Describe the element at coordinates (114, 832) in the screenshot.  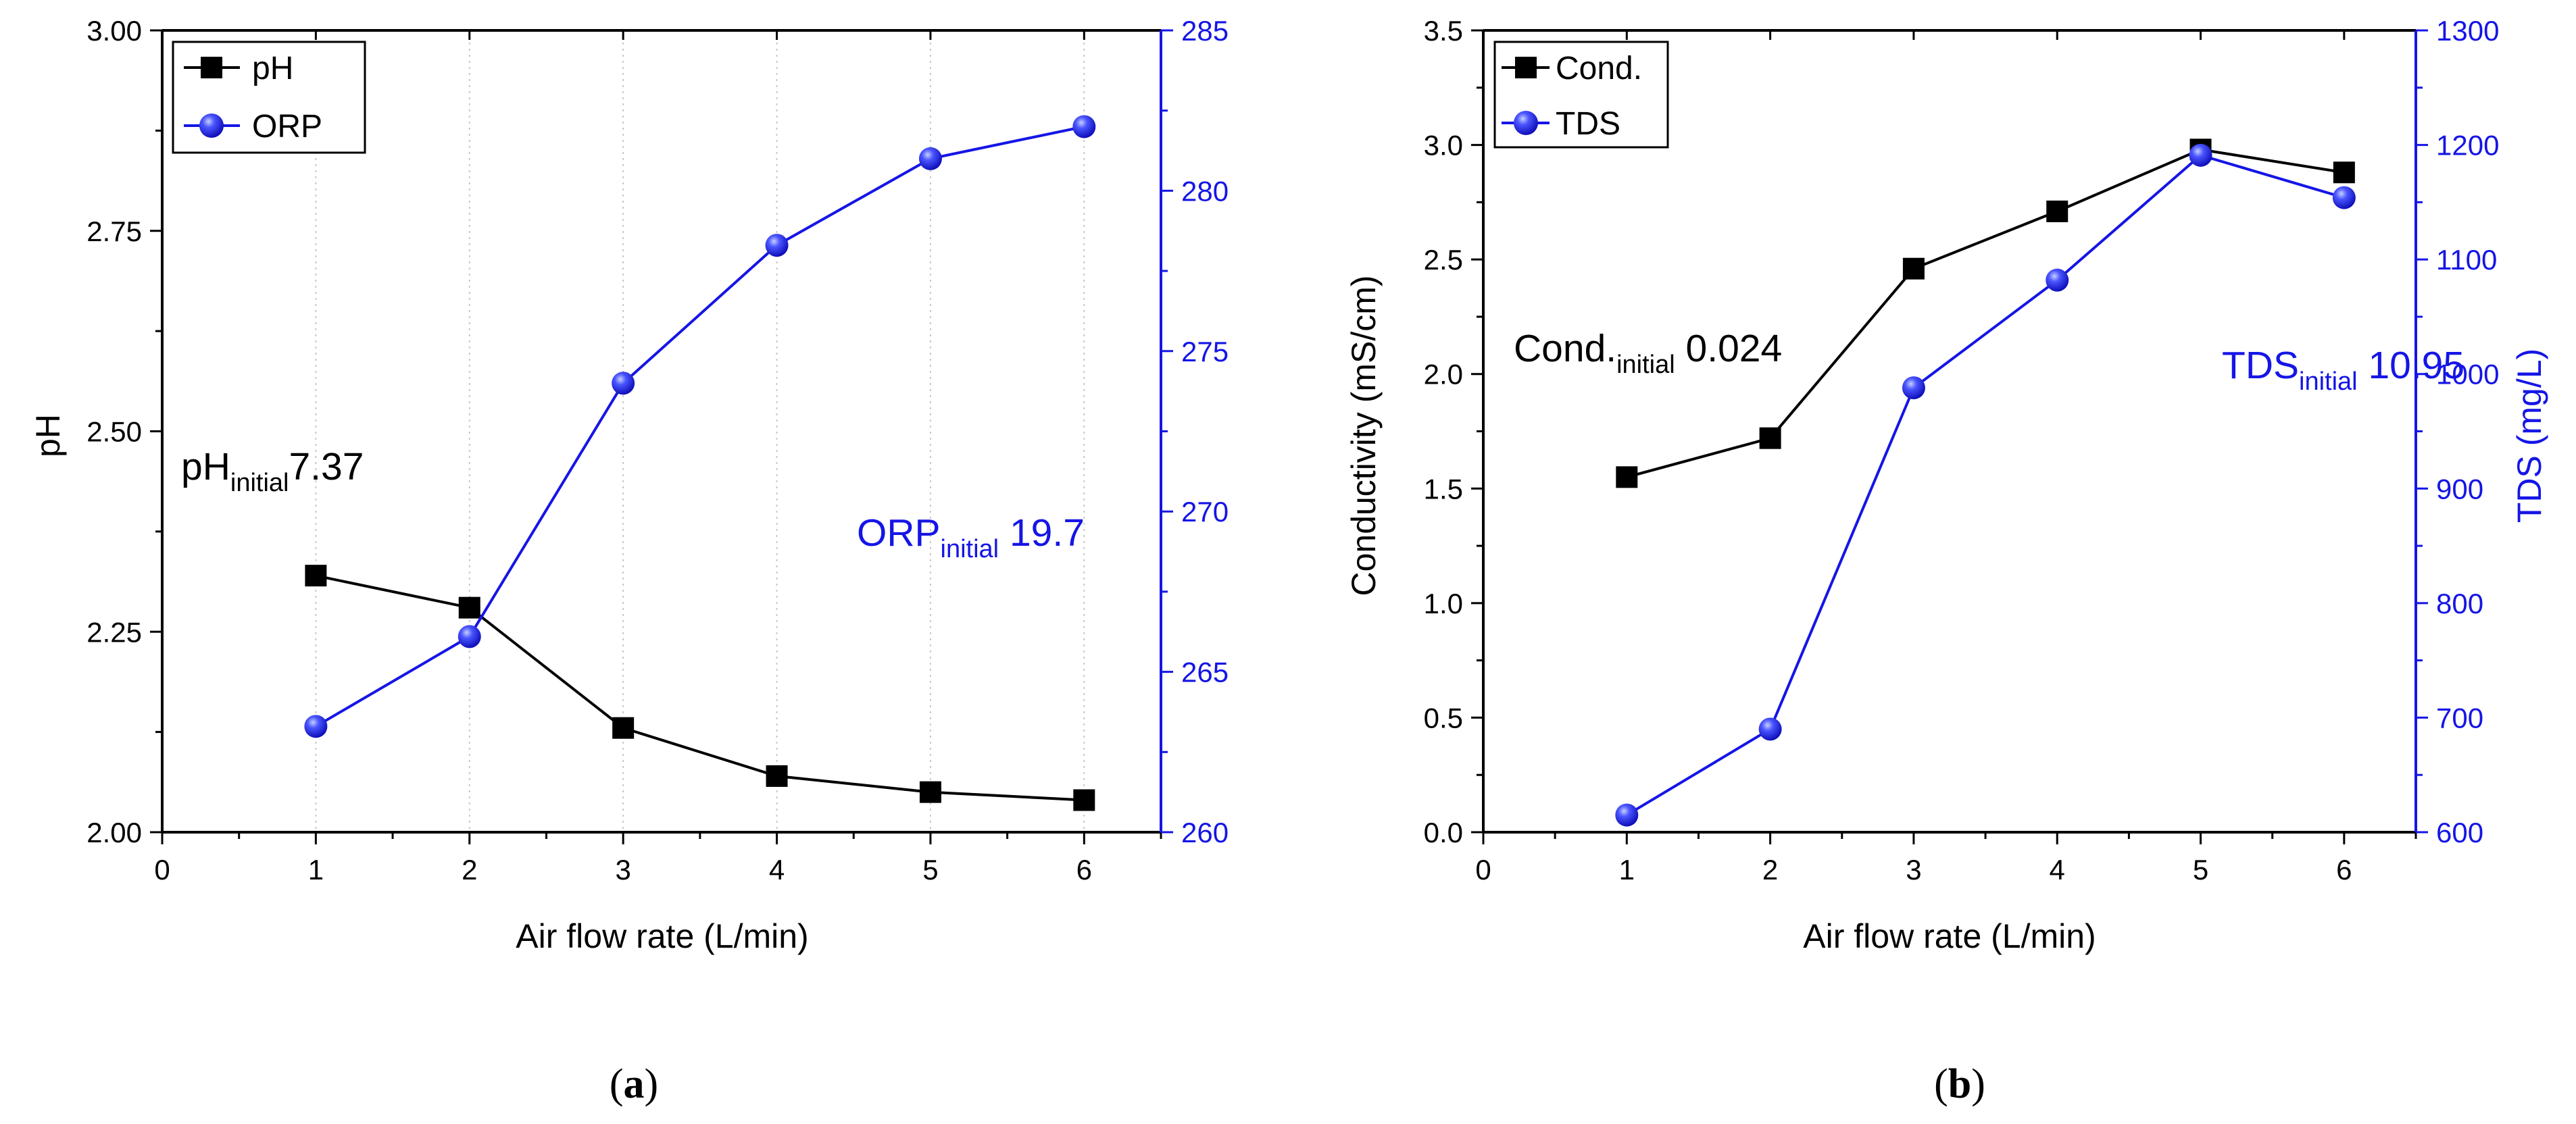
I see `y-tick-label: 2.00` at that location.